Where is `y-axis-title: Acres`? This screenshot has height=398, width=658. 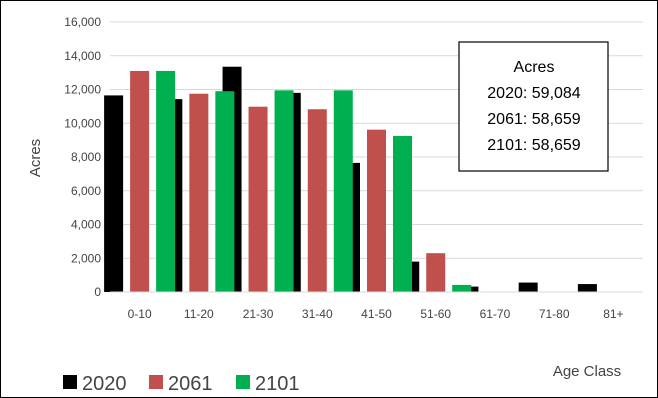
y-axis-title: Acres is located at coordinates (35, 158).